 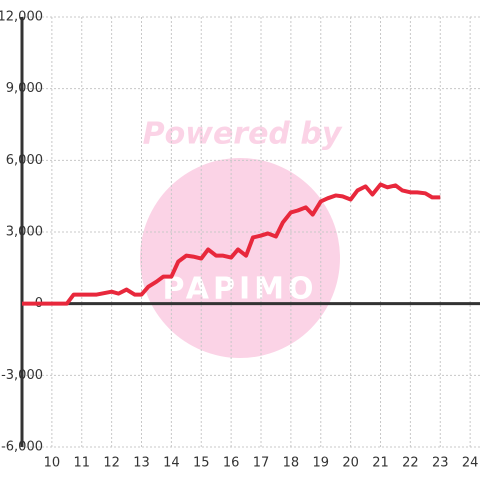 I want to click on x-tick-label: 14, so click(x=171, y=463).